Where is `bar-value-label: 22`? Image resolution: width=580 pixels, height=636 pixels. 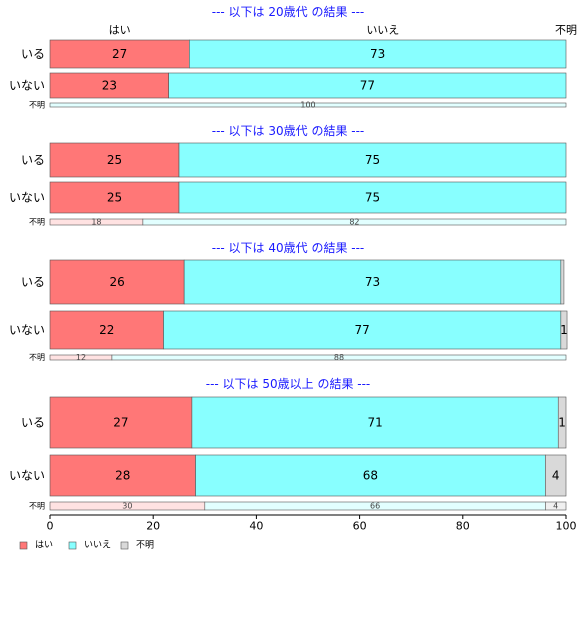 bar-value-label: 22 is located at coordinates (106, 330).